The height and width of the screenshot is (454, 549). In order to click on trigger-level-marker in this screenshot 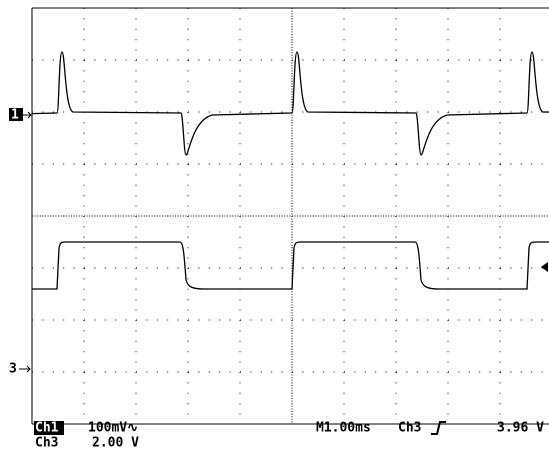, I will do `click(544, 267)`.